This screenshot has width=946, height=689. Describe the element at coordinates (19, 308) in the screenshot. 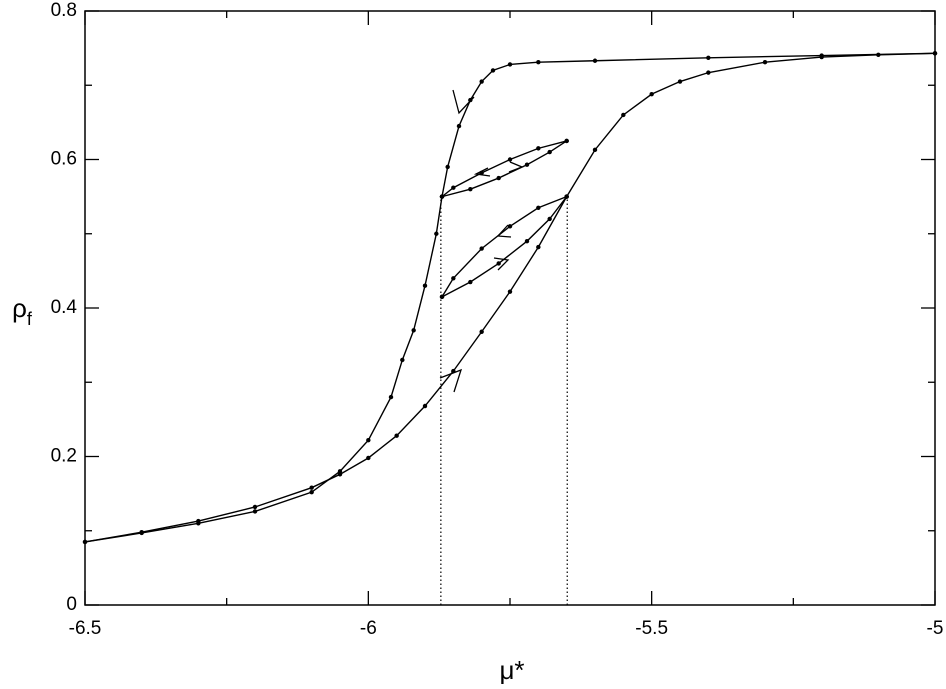

I see `y-axis-symbol: ρ` at that location.